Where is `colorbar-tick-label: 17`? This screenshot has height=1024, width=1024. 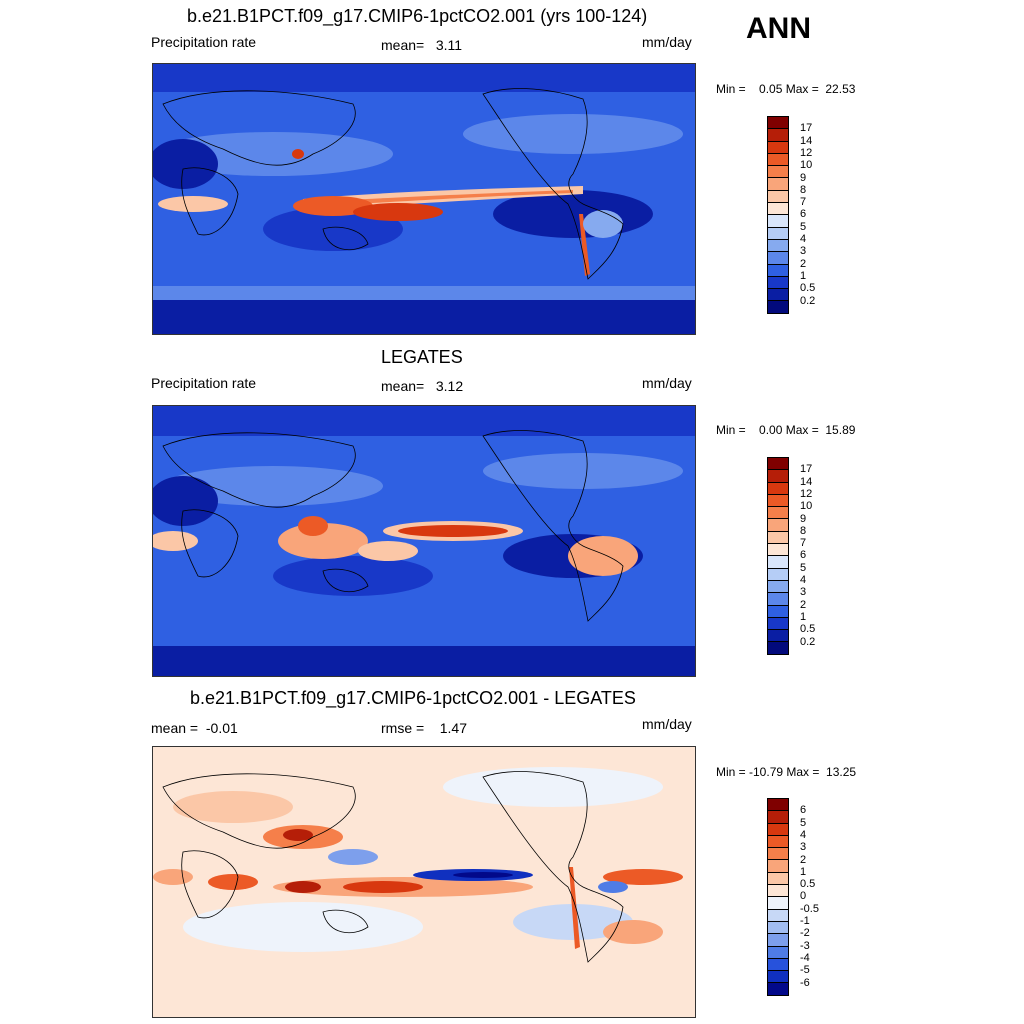
colorbar-tick-label: 17 is located at coordinates (806, 128).